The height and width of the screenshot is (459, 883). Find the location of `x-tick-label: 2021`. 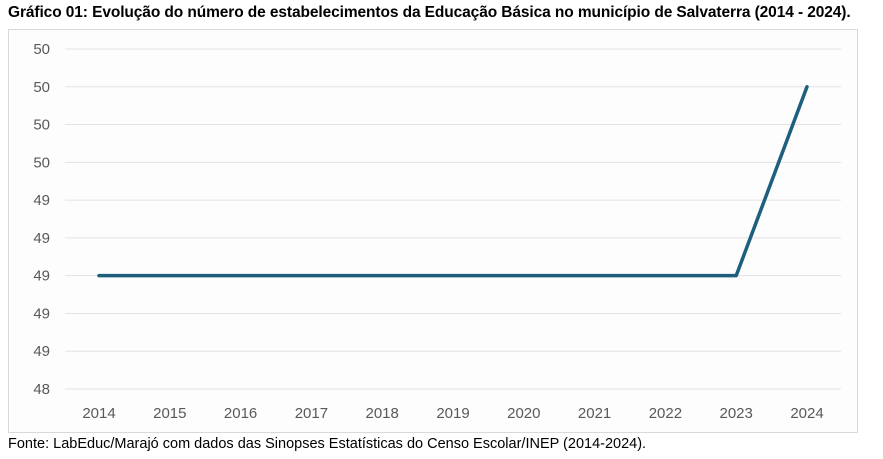

x-tick-label: 2021 is located at coordinates (594, 413).